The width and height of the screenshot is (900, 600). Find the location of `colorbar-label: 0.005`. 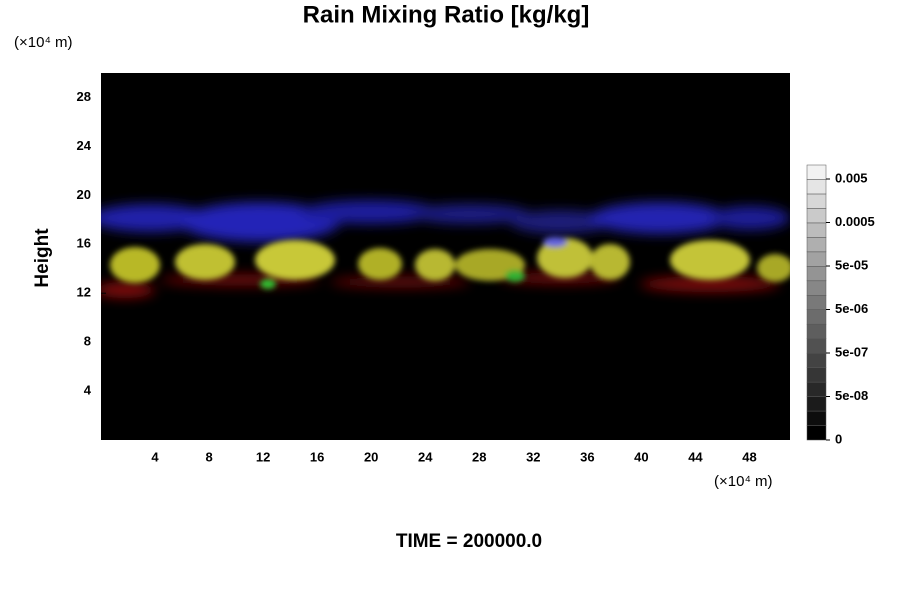

colorbar-label: 0.005 is located at coordinates (851, 177).